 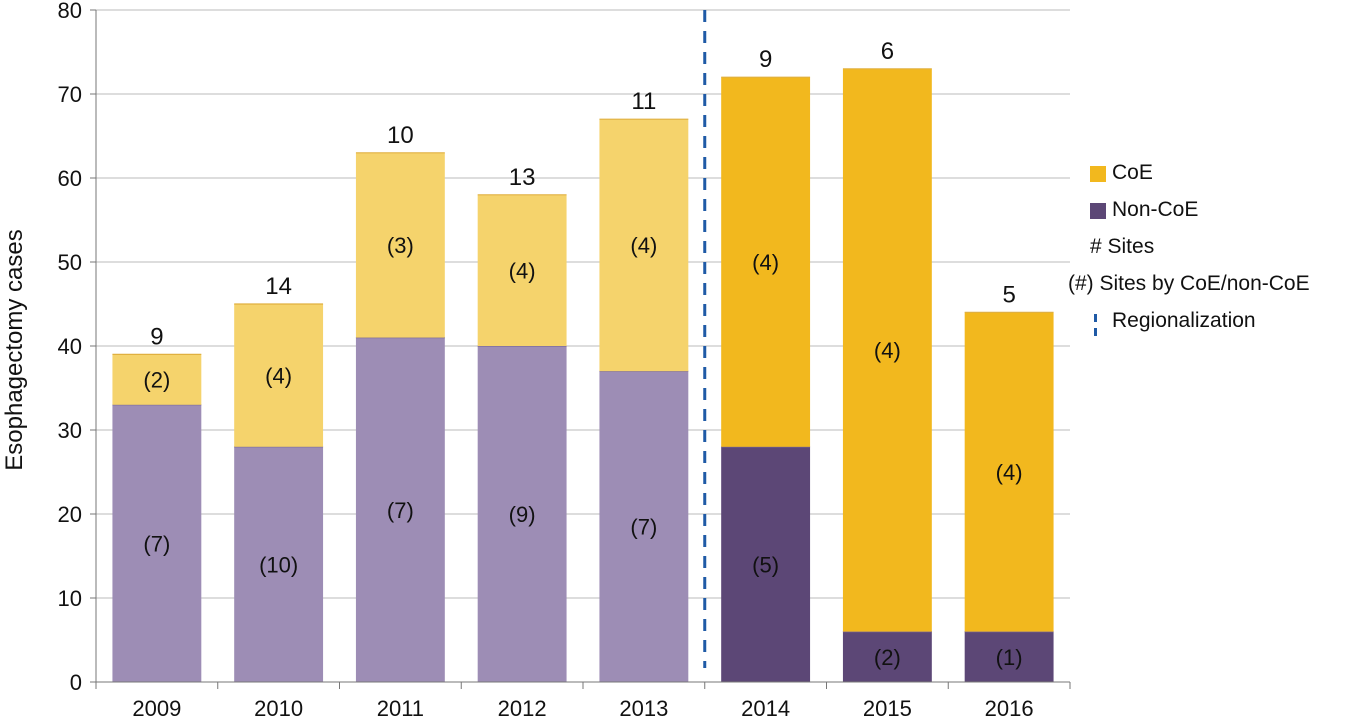 What do you see at coordinates (400, 708) in the screenshot?
I see `x-tick-label: 2011` at bounding box center [400, 708].